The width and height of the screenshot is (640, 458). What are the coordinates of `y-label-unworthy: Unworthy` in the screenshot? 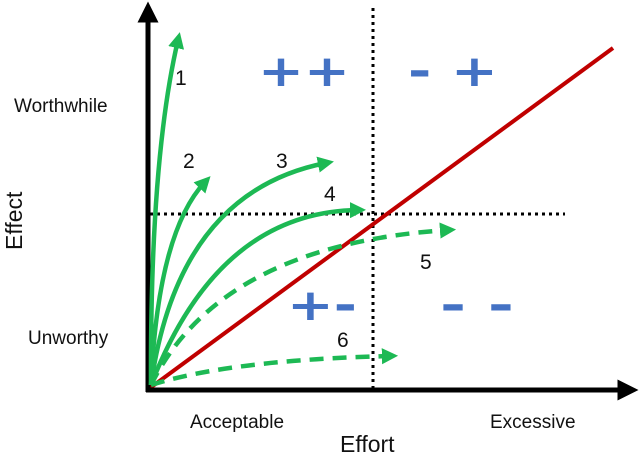 It's located at (68, 338).